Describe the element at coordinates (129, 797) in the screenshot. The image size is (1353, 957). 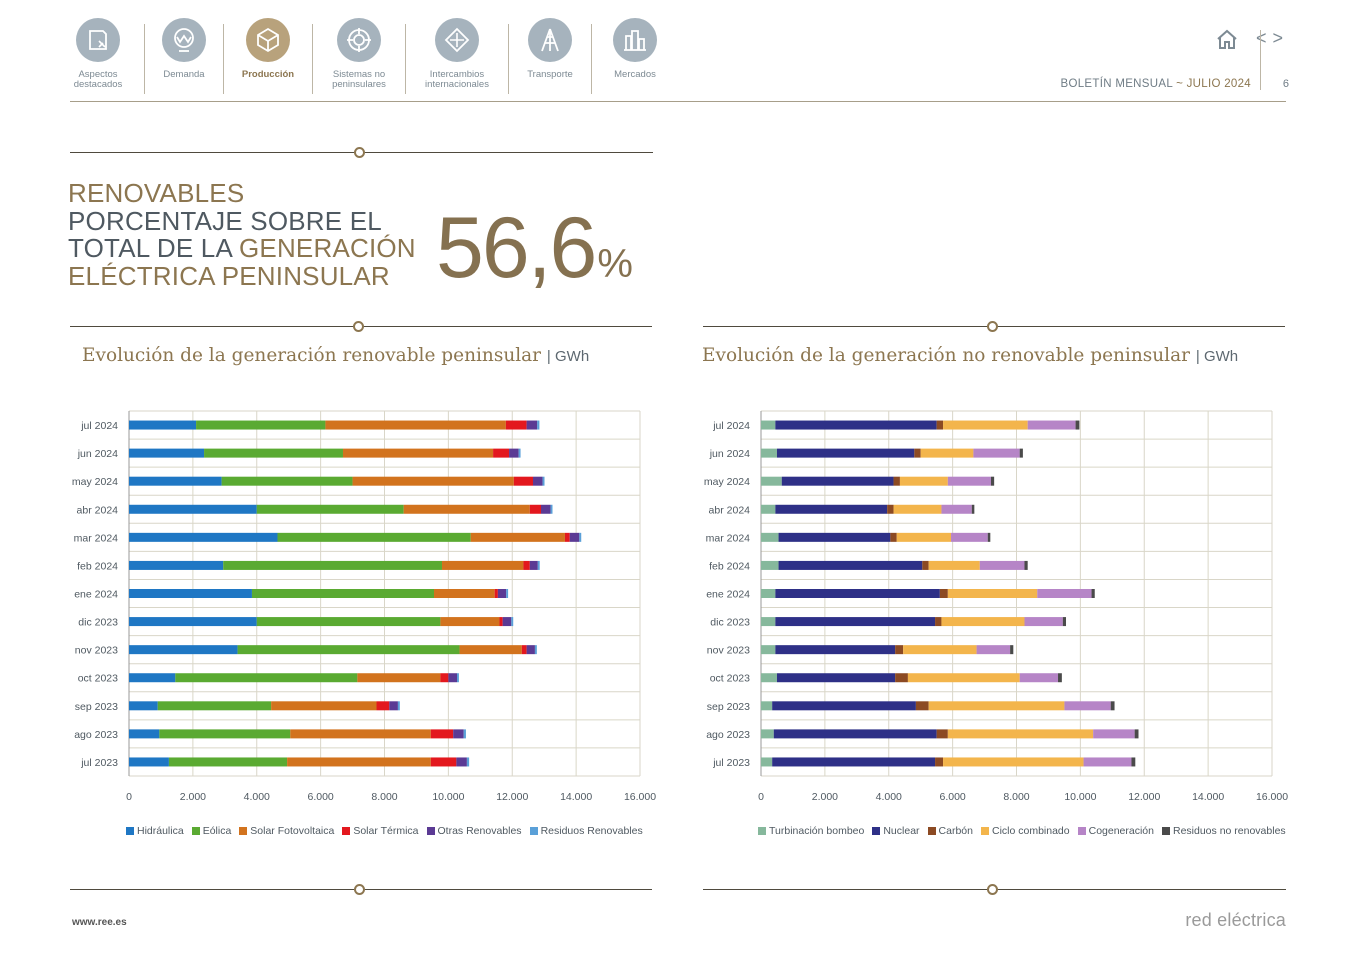
I see `renewable-x-tick-label: 0` at that location.